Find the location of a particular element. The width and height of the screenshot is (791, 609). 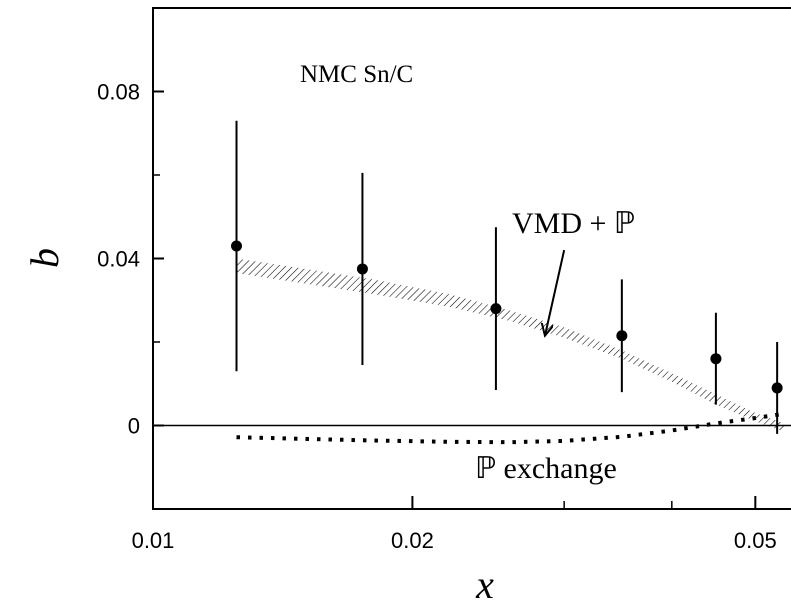

x-axis-label: x is located at coordinates (484, 584).